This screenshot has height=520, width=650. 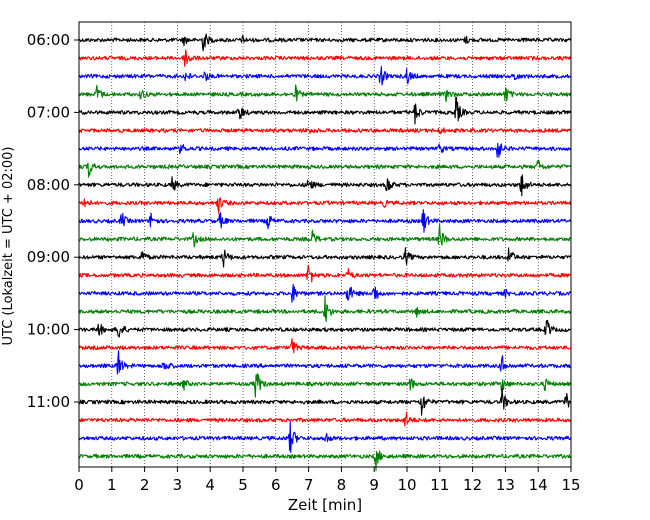 I want to click on y-tick-label: 10:00, so click(x=48, y=330).